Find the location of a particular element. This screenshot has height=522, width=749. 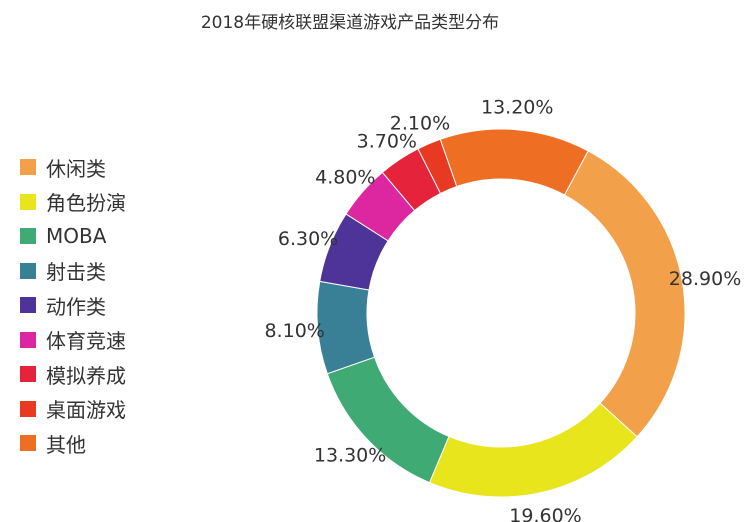

chart-legend: 休闲类角色扮演 MOBA 射击类动作类体育竞速模拟养成桌面游戏其他 is located at coordinates (73, 305).